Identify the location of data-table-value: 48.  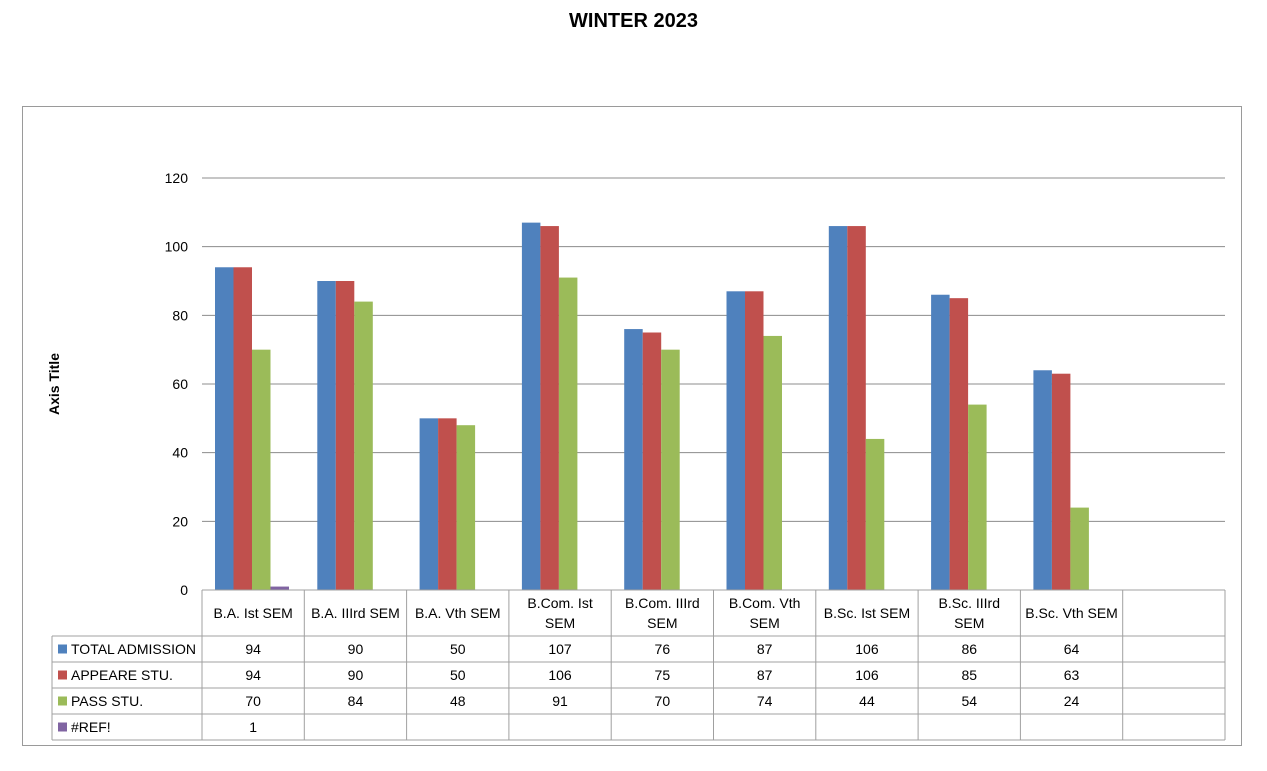
(458, 701).